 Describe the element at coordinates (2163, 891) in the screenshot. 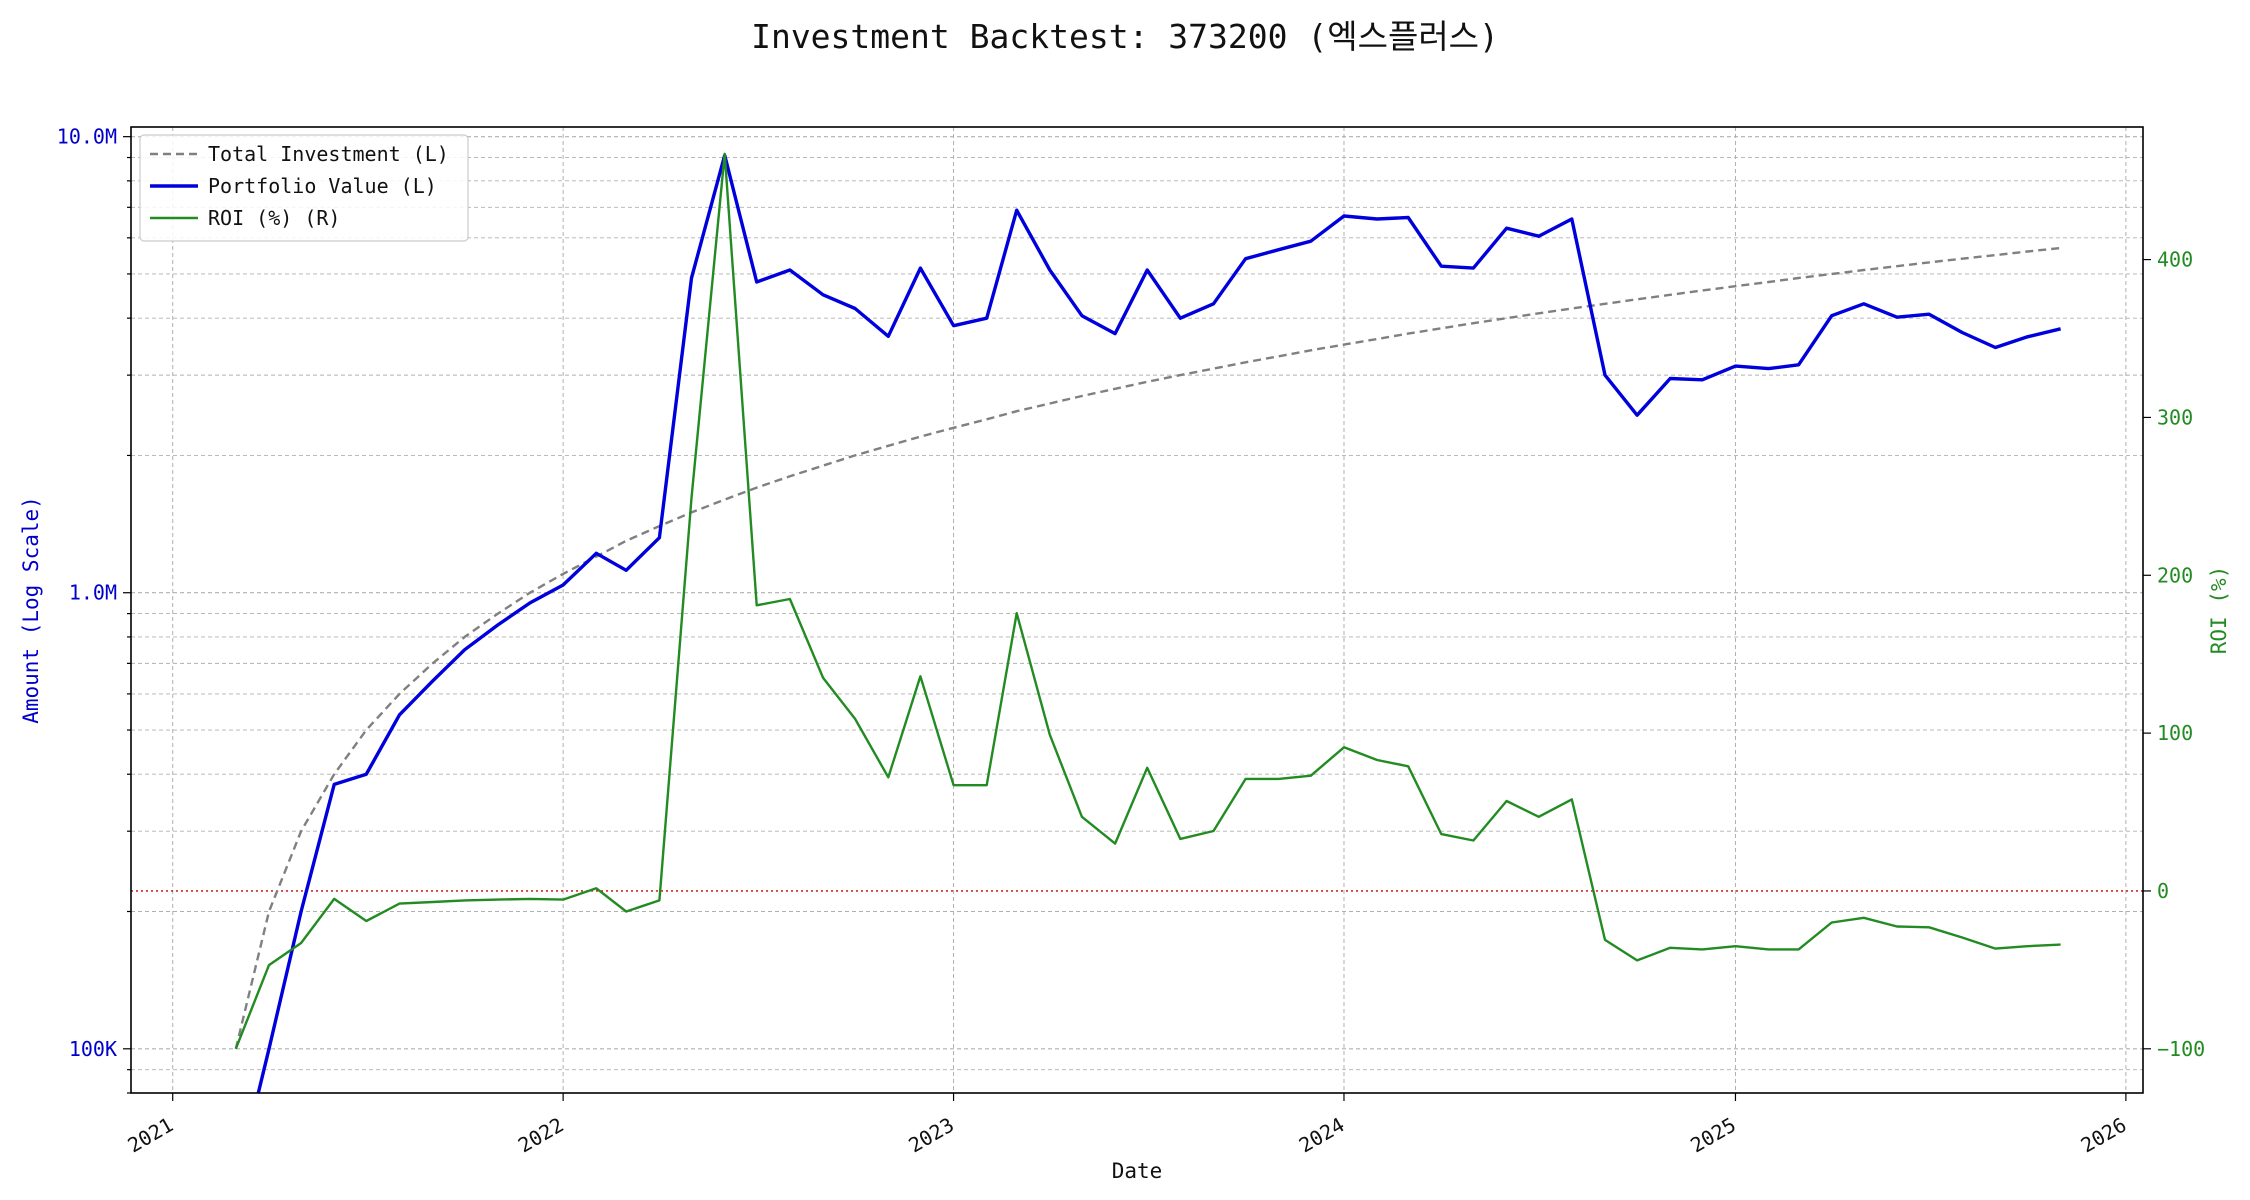

I see `right-tick-label: 0` at that location.